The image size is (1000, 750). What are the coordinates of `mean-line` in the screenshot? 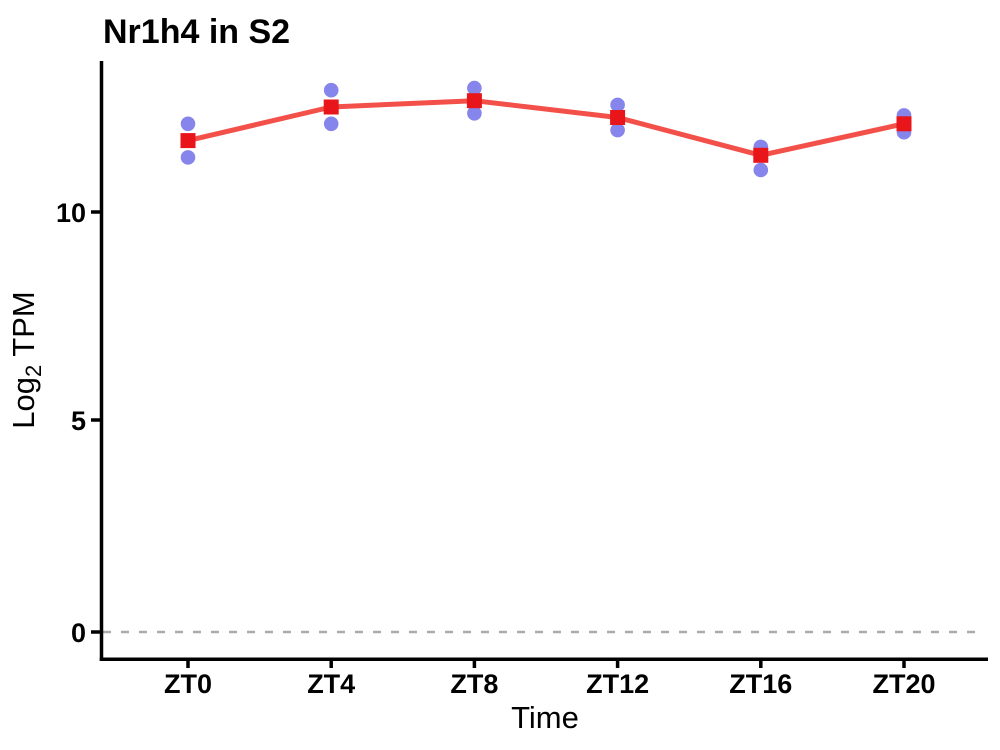 It's located at (546, 128).